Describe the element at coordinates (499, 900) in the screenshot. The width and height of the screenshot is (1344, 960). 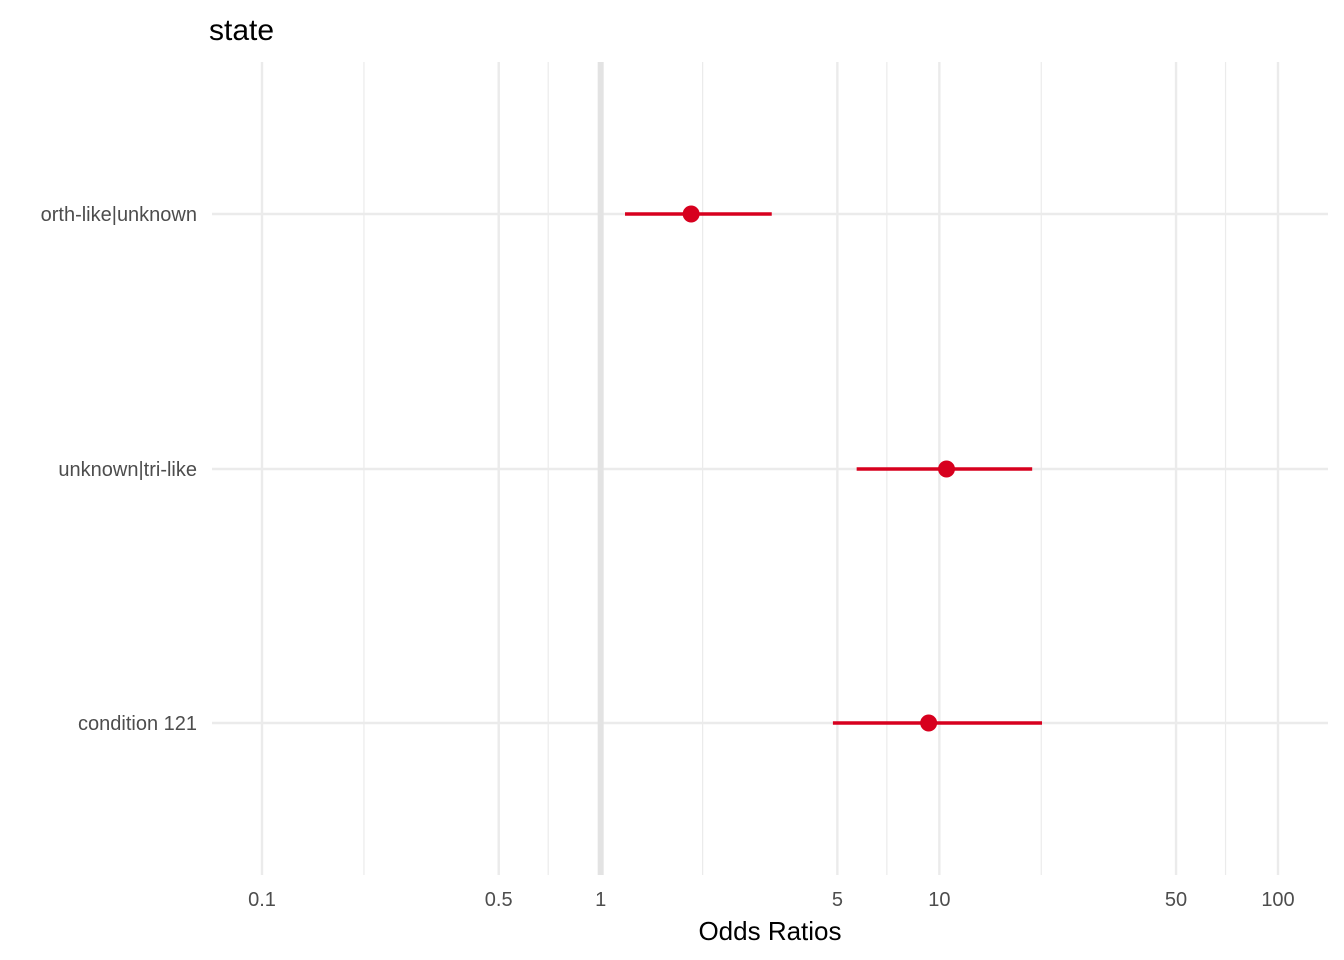
I see `x-tick-label: 0.5` at that location.